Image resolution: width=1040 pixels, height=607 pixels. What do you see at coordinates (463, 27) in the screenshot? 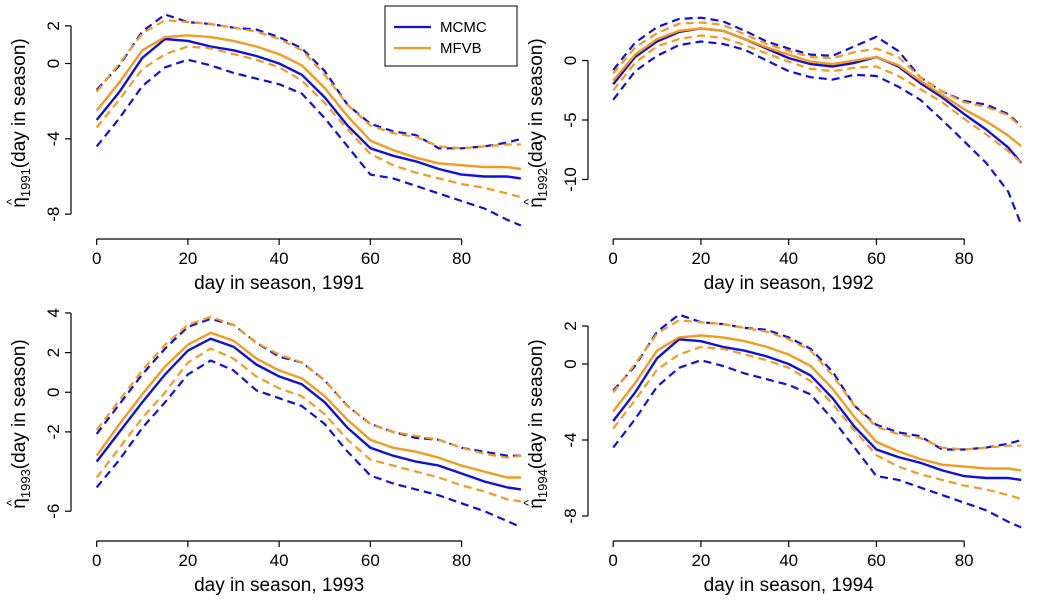
I see `legend-label-mcmc: MCMC` at bounding box center [463, 27].